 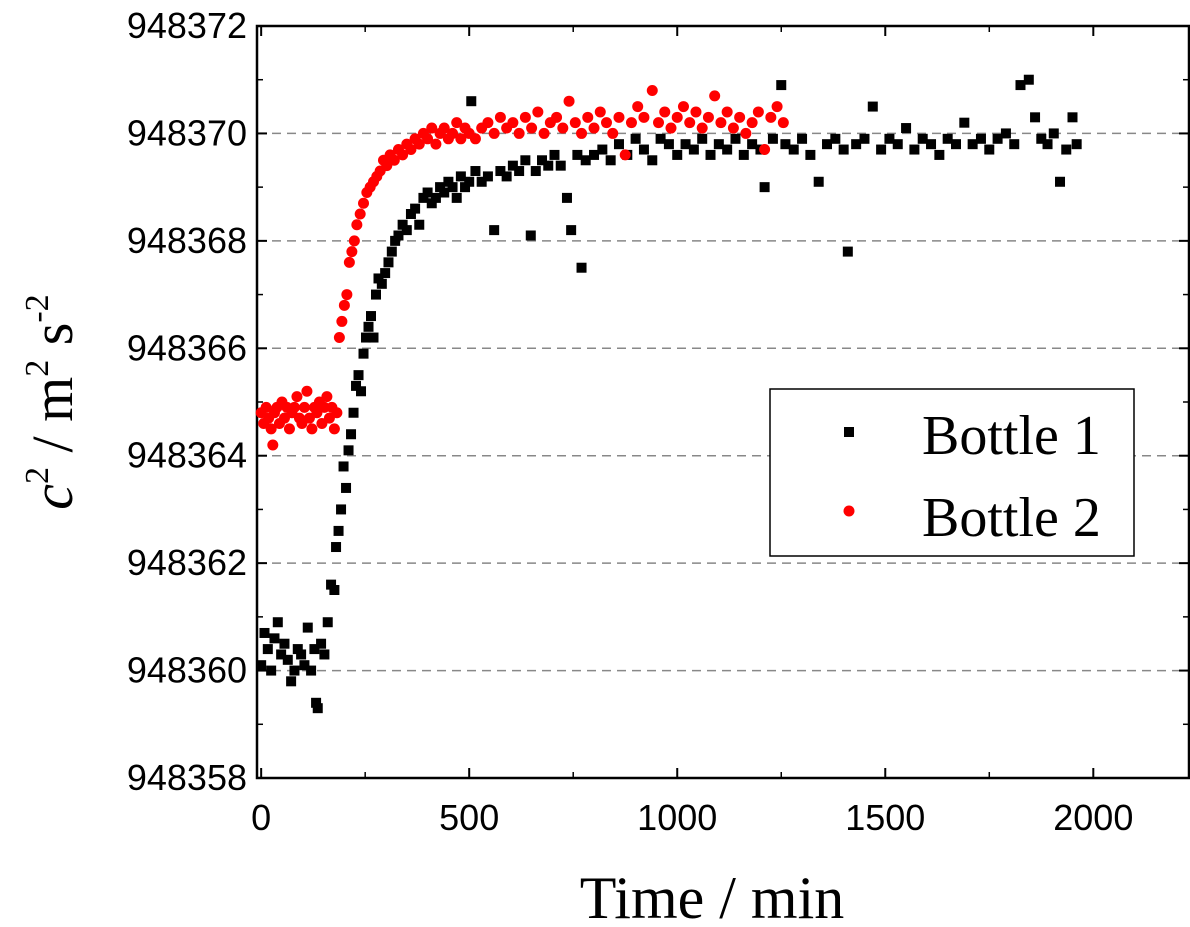 What do you see at coordinates (187, 562) in the screenshot?
I see `y-tick-label: 948362` at bounding box center [187, 562].